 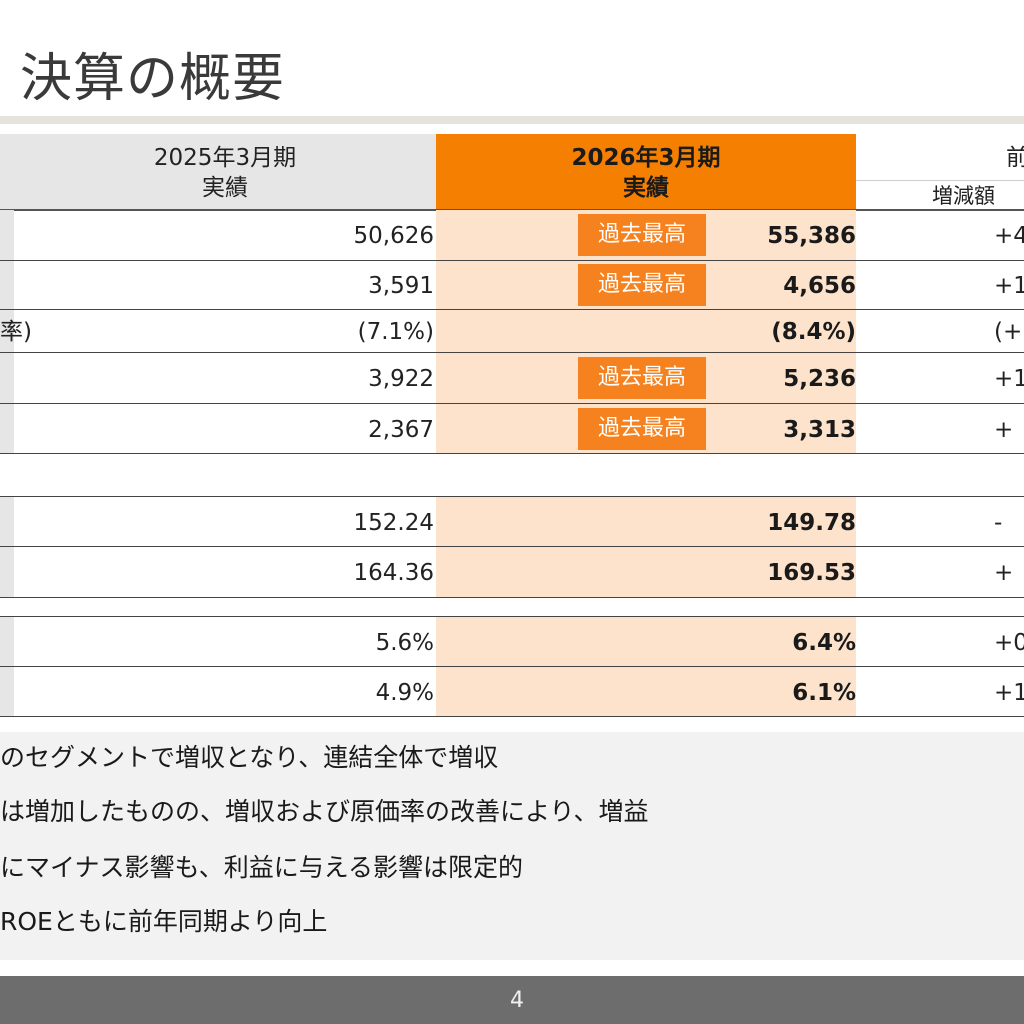 I want to click on prev-year-value: (7.1%), so click(x=395, y=332).